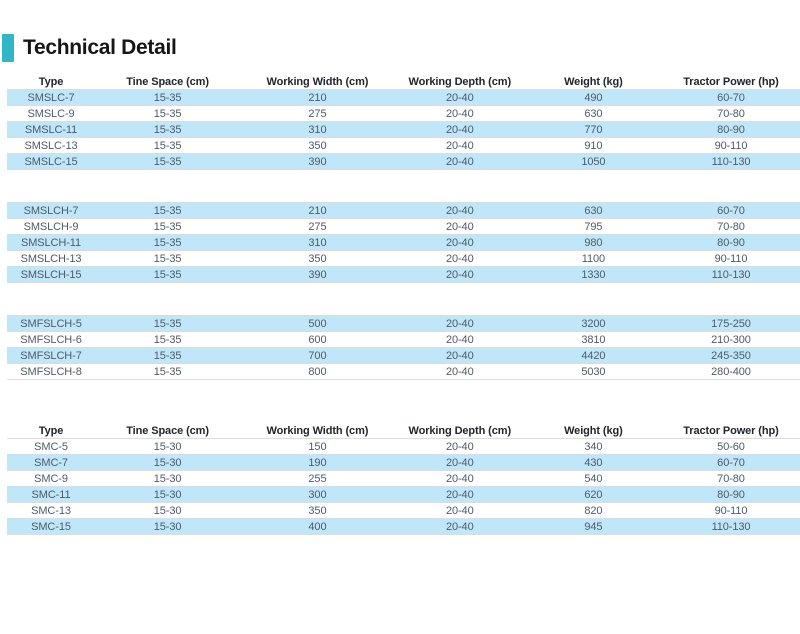 The image size is (800, 634). I want to click on table-cell: 430, so click(593, 462).